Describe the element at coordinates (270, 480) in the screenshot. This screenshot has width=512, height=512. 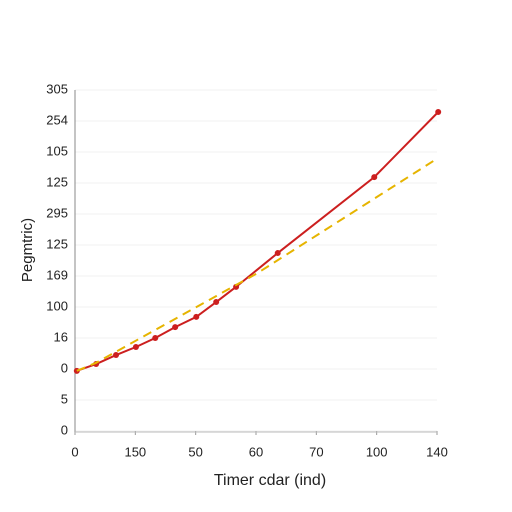
I see `x-axis-label: Timer cdar (ind)` at that location.